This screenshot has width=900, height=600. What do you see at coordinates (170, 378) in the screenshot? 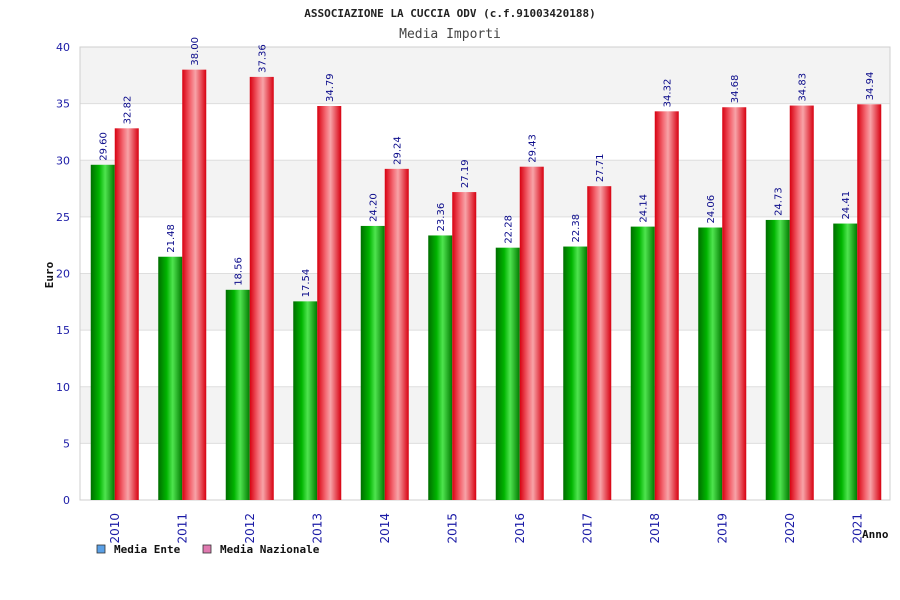
I see `bar-media-ente-2011` at bounding box center [170, 378].